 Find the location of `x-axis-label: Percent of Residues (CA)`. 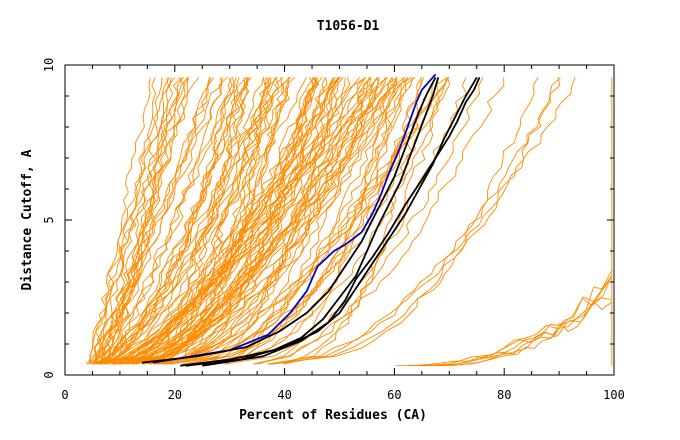

x-axis-label: Percent of Residues (CA) is located at coordinates (333, 415).